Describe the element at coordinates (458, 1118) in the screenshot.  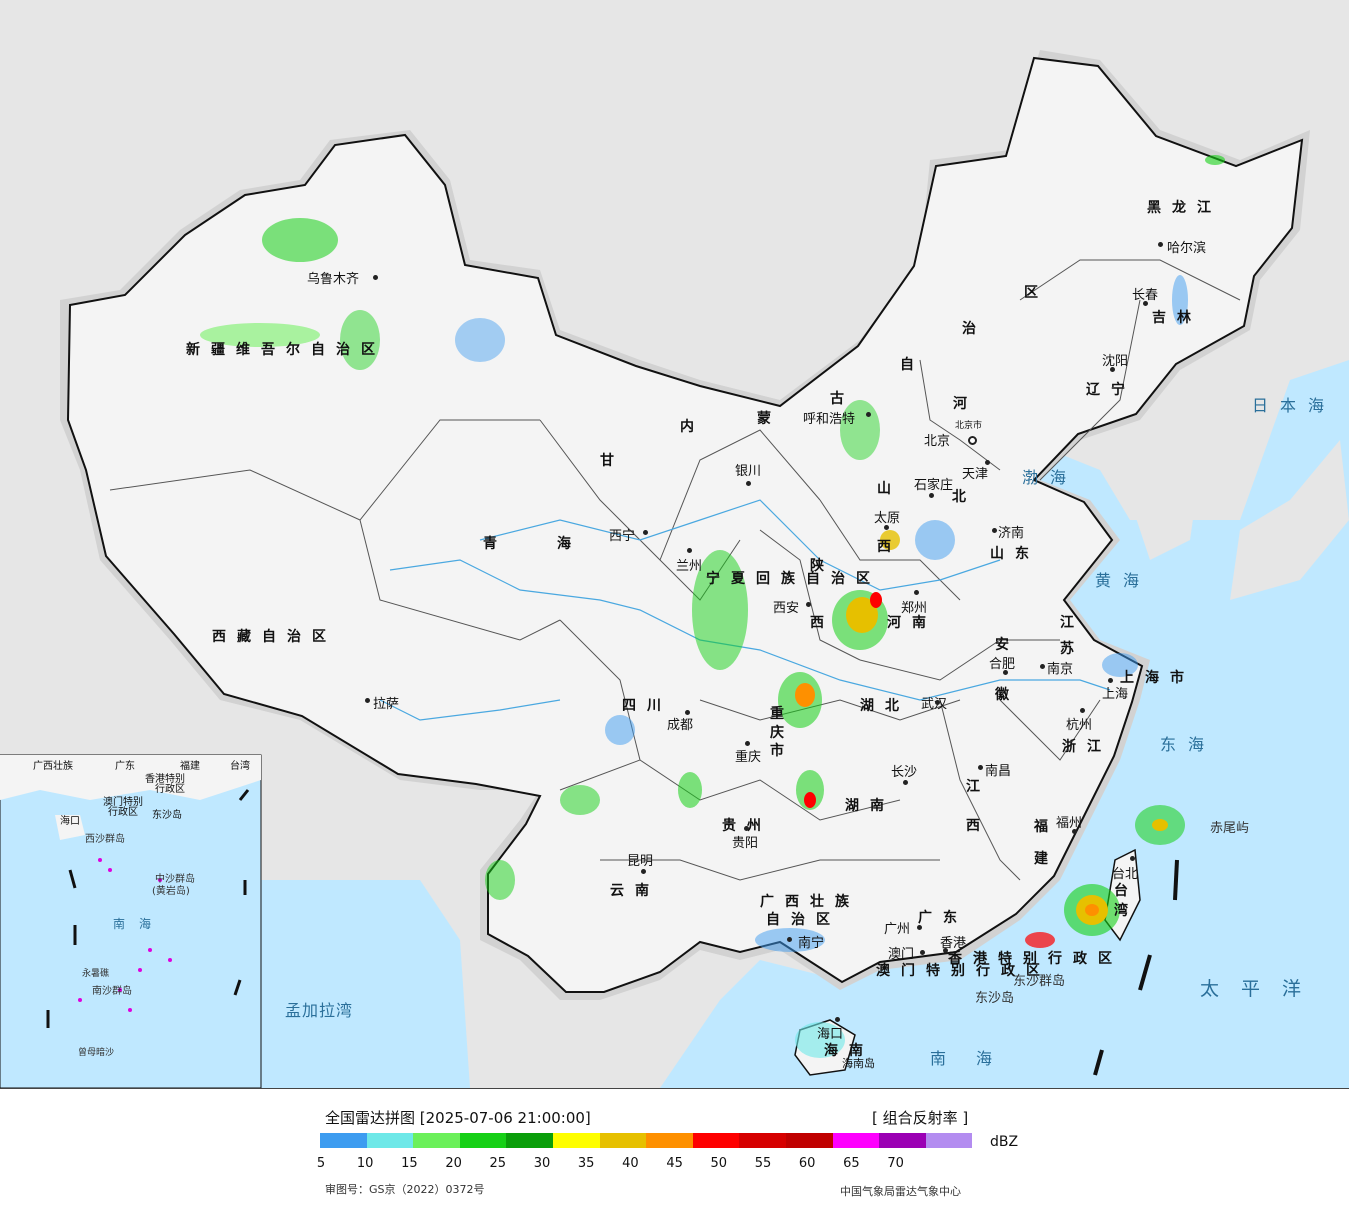
I see `legend-title: 全国雷达拼图 [2025-07-06 21:00:00]` at that location.